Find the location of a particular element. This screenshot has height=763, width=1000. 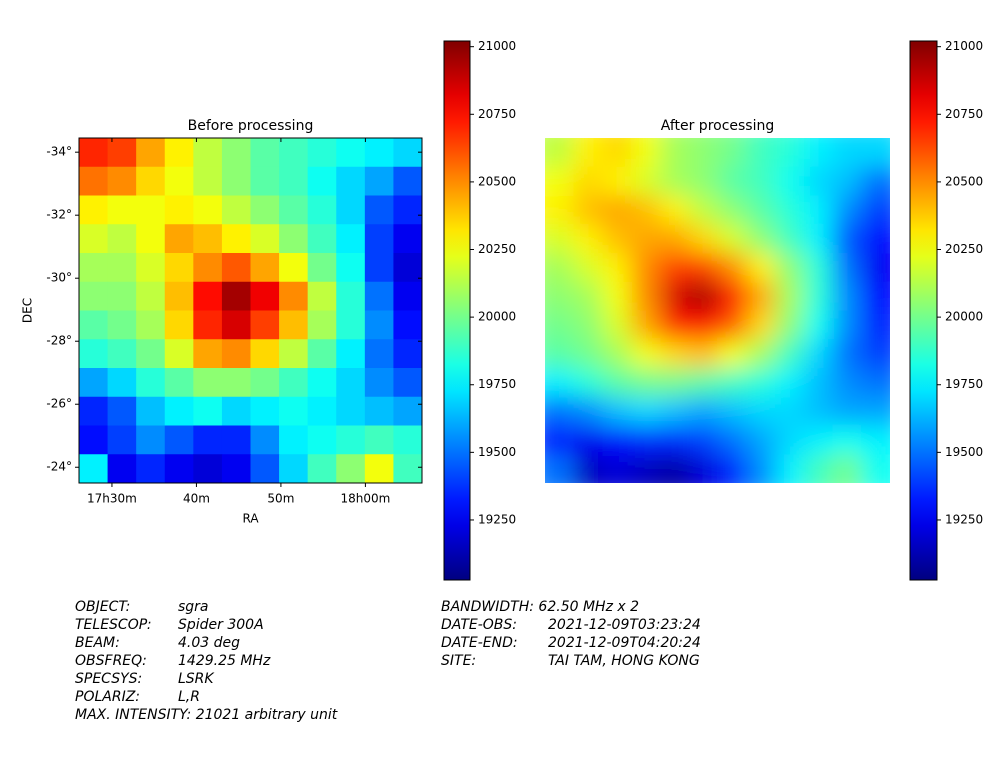

footer-value: TAI TAM, HONG KONG is located at coordinates (624, 661).